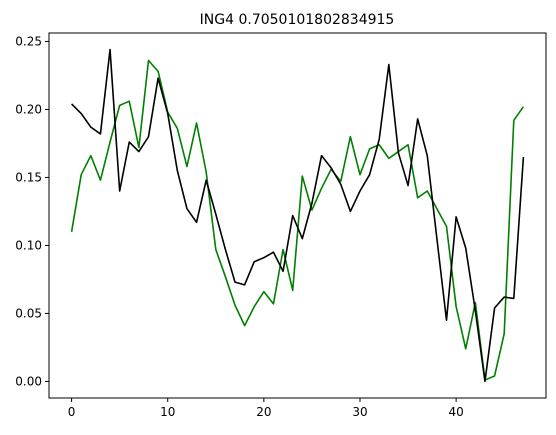 The width and height of the screenshot is (556, 435). What do you see at coordinates (28, 381) in the screenshot?
I see `y-tick-label: 0.00` at bounding box center [28, 381].